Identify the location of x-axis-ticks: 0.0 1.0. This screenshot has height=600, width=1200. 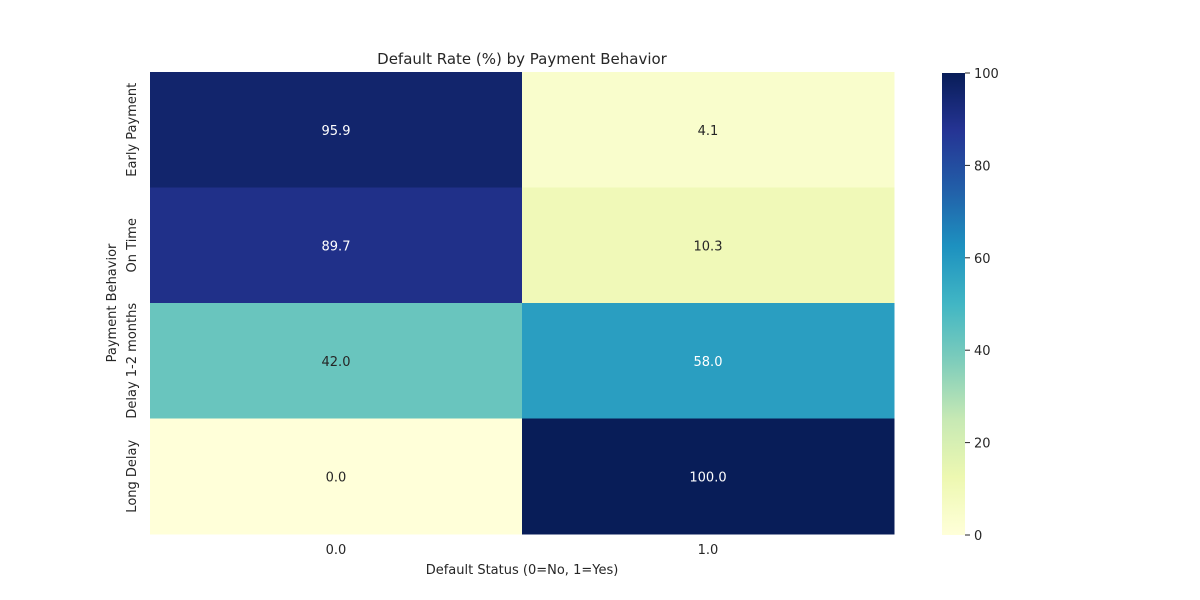
(522, 550).